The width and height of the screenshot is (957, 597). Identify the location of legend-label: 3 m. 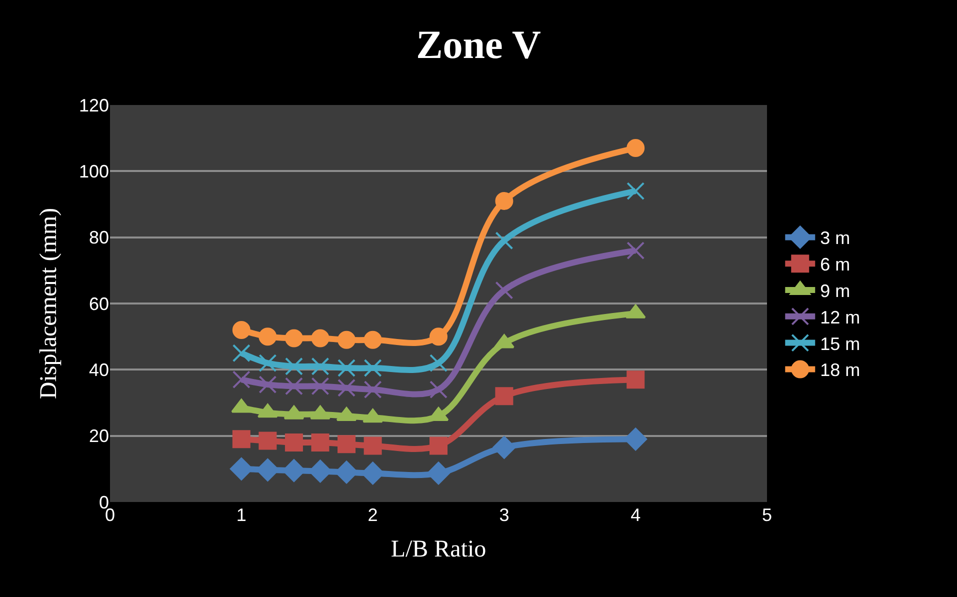
(835, 238).